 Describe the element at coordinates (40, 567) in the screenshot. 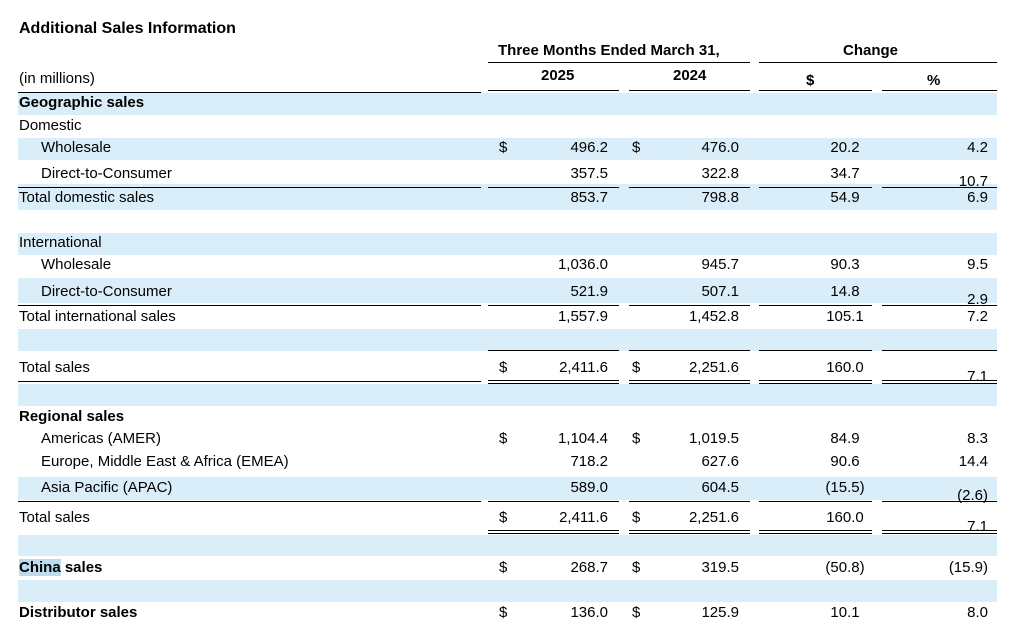

I see `highlighted-word: China` at that location.